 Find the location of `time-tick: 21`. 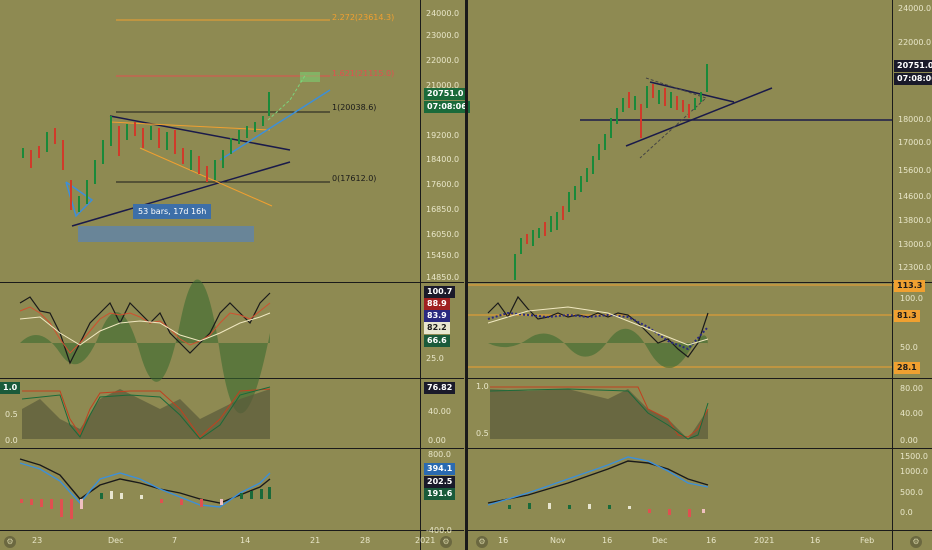

time-tick: 21 is located at coordinates (315, 540).